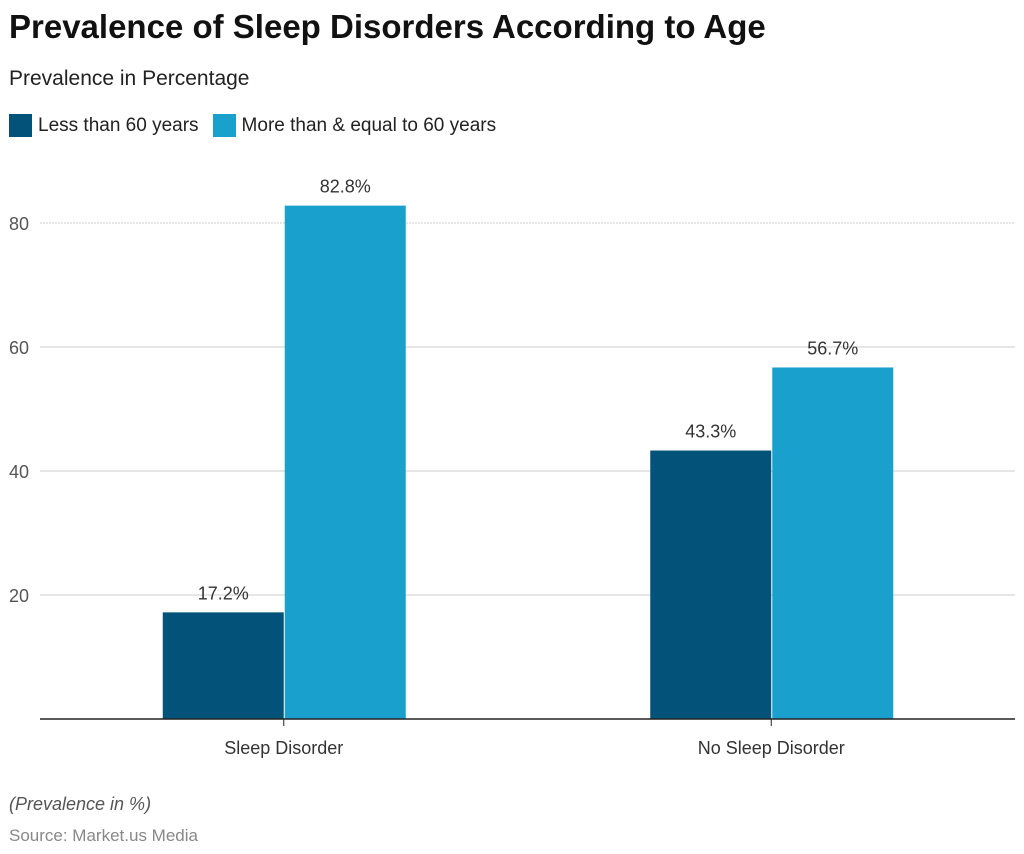 The width and height of the screenshot is (1024, 854). Describe the element at coordinates (710, 432) in the screenshot. I see `data-label: 43.3%` at that location.